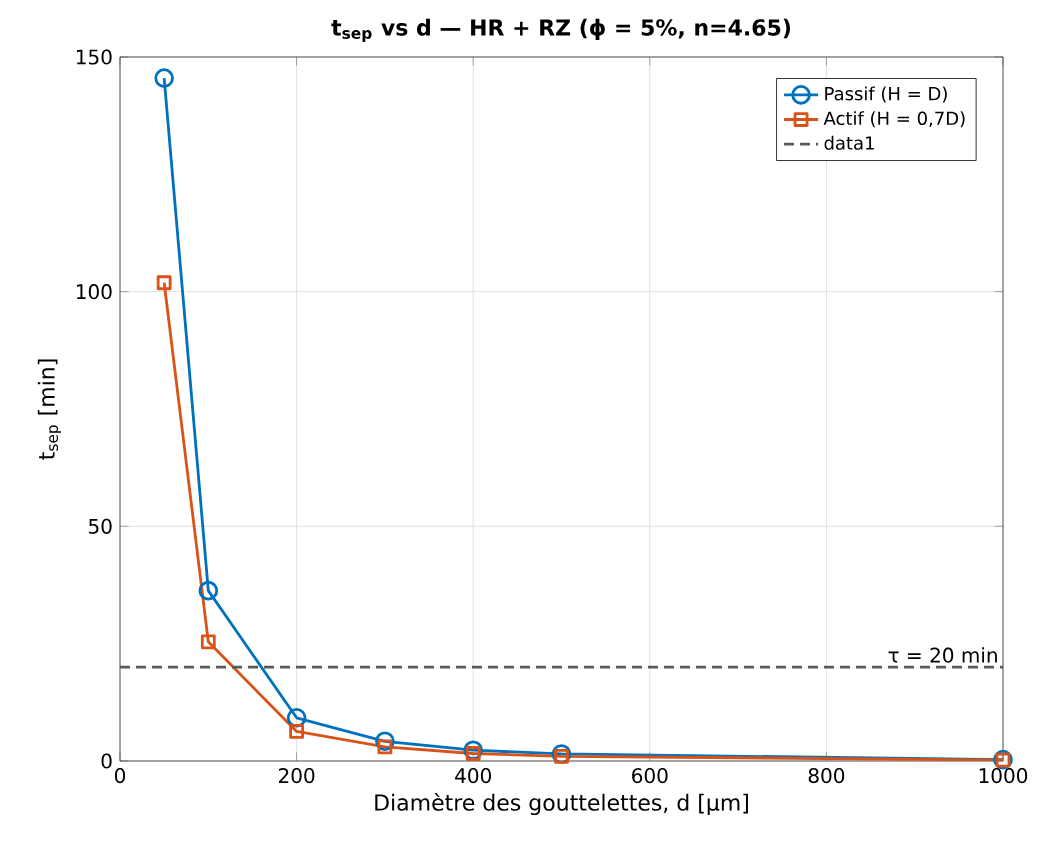 The height and width of the screenshot is (846, 1047). Describe the element at coordinates (296, 776) in the screenshot. I see `x-tick-label: 200` at that location.